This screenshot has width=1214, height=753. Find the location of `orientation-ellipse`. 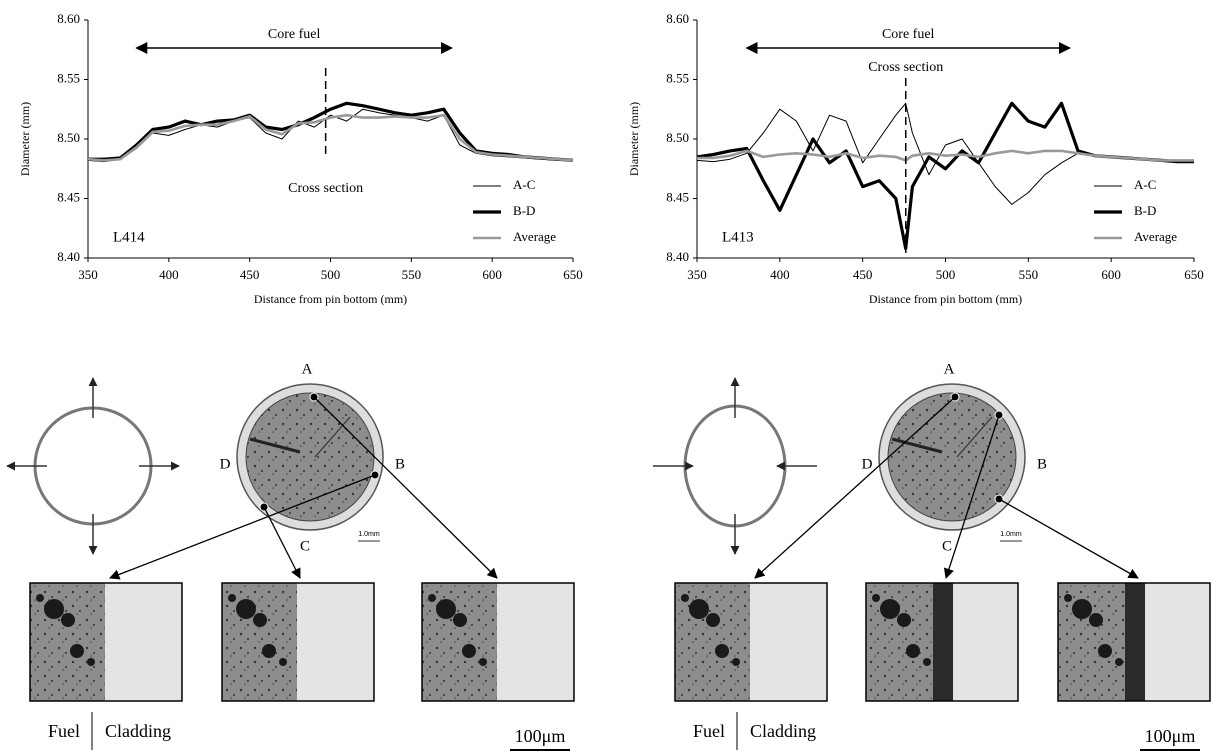

orientation-ellipse is located at coordinates (735, 466).